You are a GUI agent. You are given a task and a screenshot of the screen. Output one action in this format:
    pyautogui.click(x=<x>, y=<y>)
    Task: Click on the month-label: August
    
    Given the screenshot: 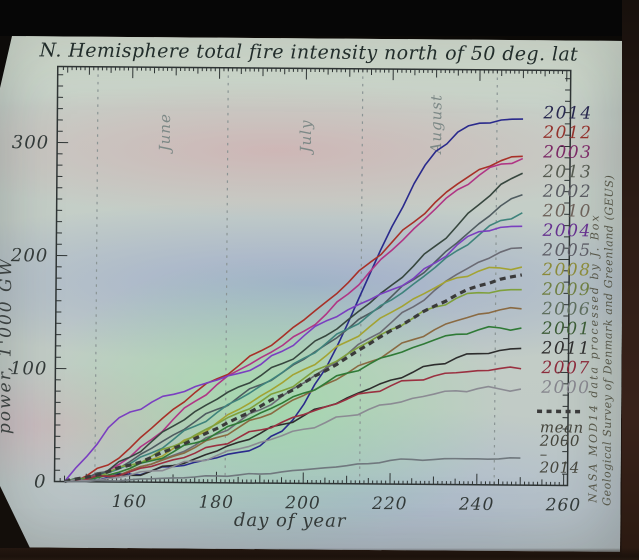 What is the action you would take?
    pyautogui.click(x=436, y=125)
    